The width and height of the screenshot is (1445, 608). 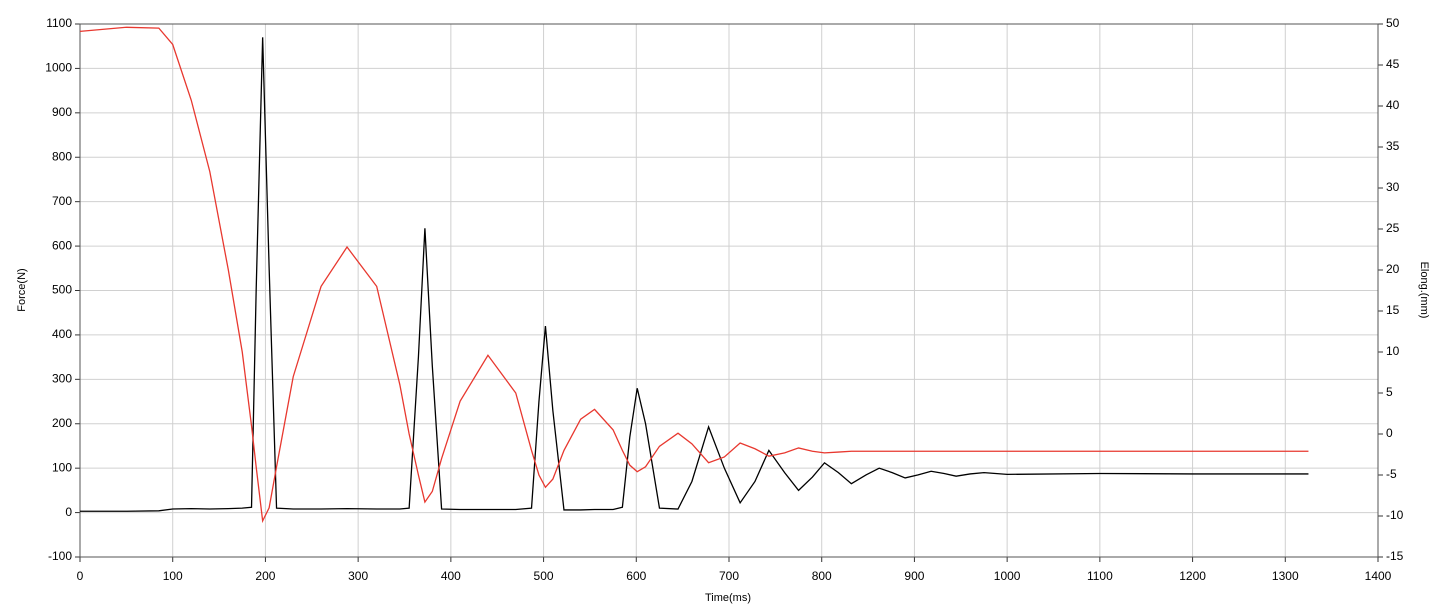 What do you see at coordinates (1393, 269) in the screenshot?
I see `y2-tick-label: 20` at bounding box center [1393, 269].